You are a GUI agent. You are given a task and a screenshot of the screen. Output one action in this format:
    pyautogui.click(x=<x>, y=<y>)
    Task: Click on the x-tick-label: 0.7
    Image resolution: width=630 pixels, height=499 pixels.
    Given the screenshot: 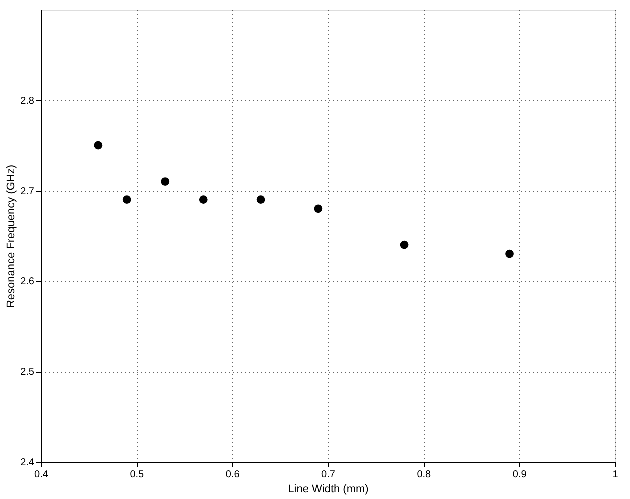 What is the action you would take?
    pyautogui.click(x=329, y=475)
    